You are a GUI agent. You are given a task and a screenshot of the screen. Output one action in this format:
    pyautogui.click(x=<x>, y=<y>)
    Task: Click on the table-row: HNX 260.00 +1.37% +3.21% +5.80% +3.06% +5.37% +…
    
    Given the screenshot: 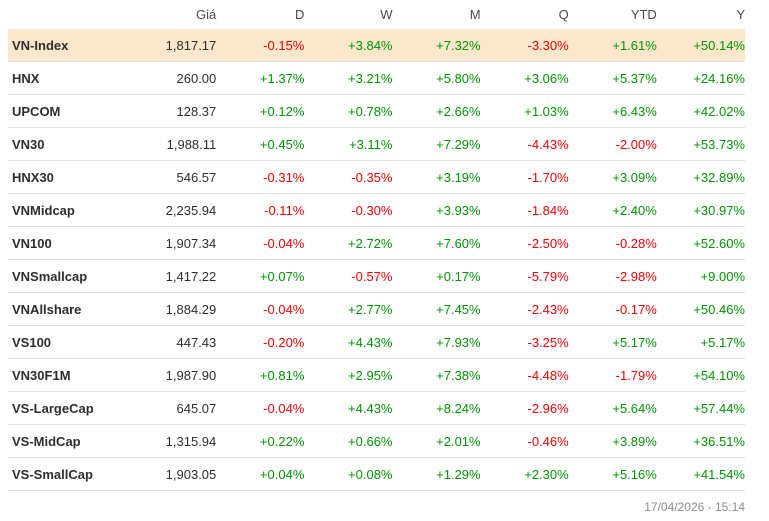 What is the action you would take?
    pyautogui.click(x=376, y=78)
    